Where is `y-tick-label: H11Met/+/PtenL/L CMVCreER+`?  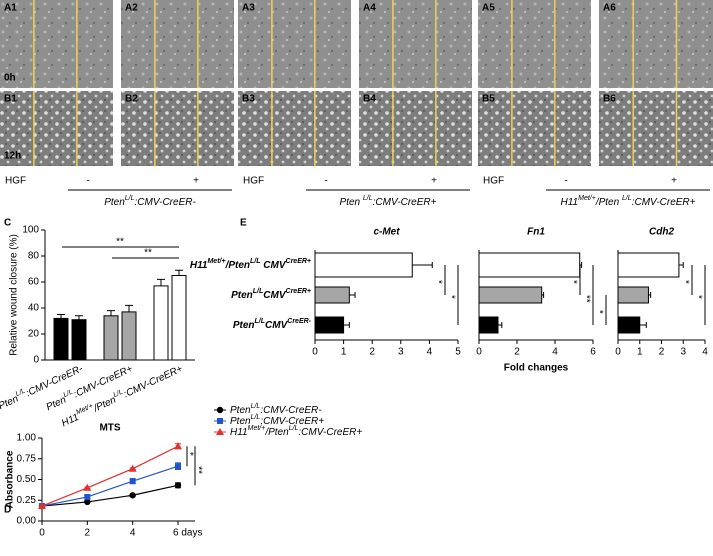
y-tick-label: H11Met/+/PtenL/L CMVCreER+ is located at coordinates (250, 264).